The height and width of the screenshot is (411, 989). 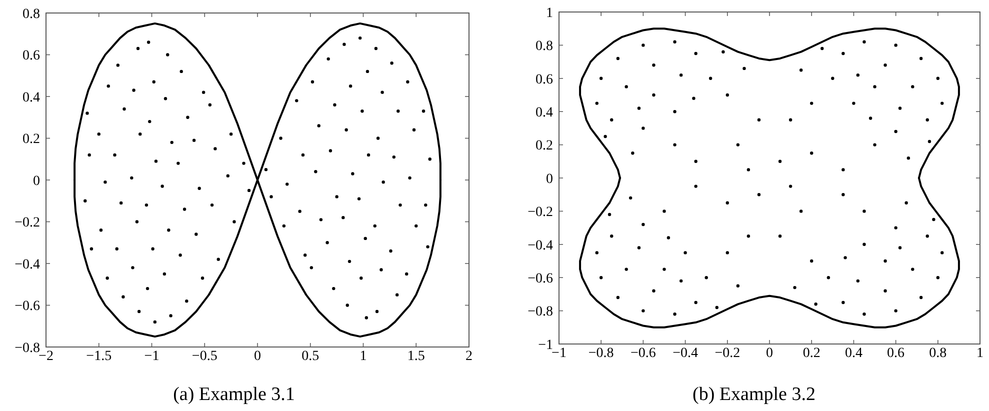 What do you see at coordinates (853, 353) in the screenshot?
I see `x-tick-label: 0.4` at bounding box center [853, 353].